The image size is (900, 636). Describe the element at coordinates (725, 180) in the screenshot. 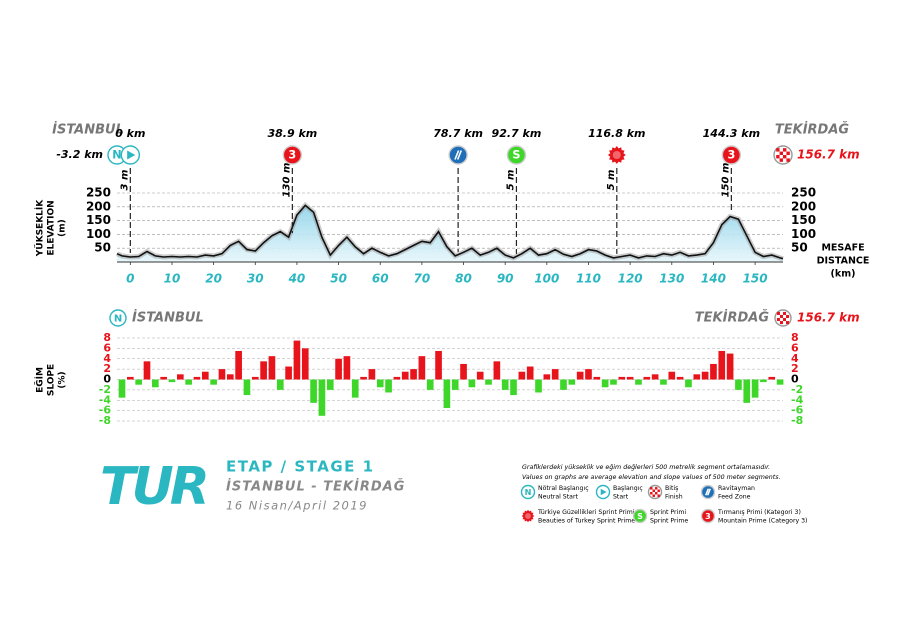

I see `marker-height: 150 m` at that location.